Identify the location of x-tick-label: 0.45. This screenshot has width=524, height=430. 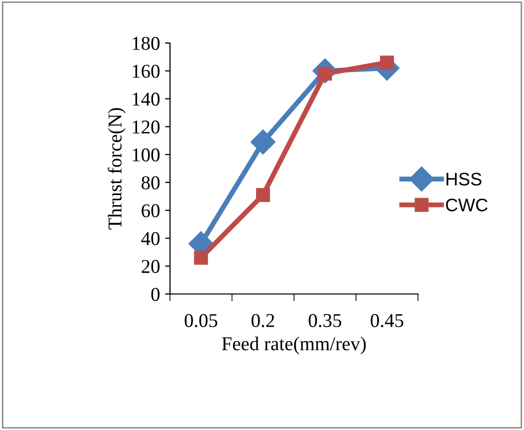
(387, 321).